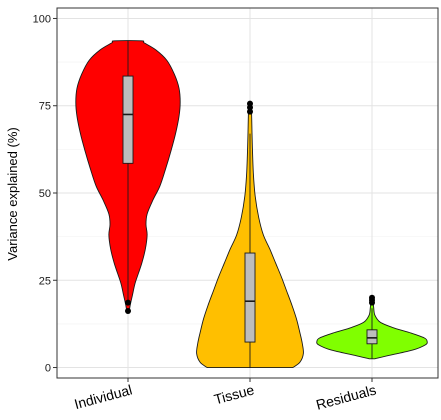  I want to click on x-tick-label-individual: Individual, so click(102, 396).